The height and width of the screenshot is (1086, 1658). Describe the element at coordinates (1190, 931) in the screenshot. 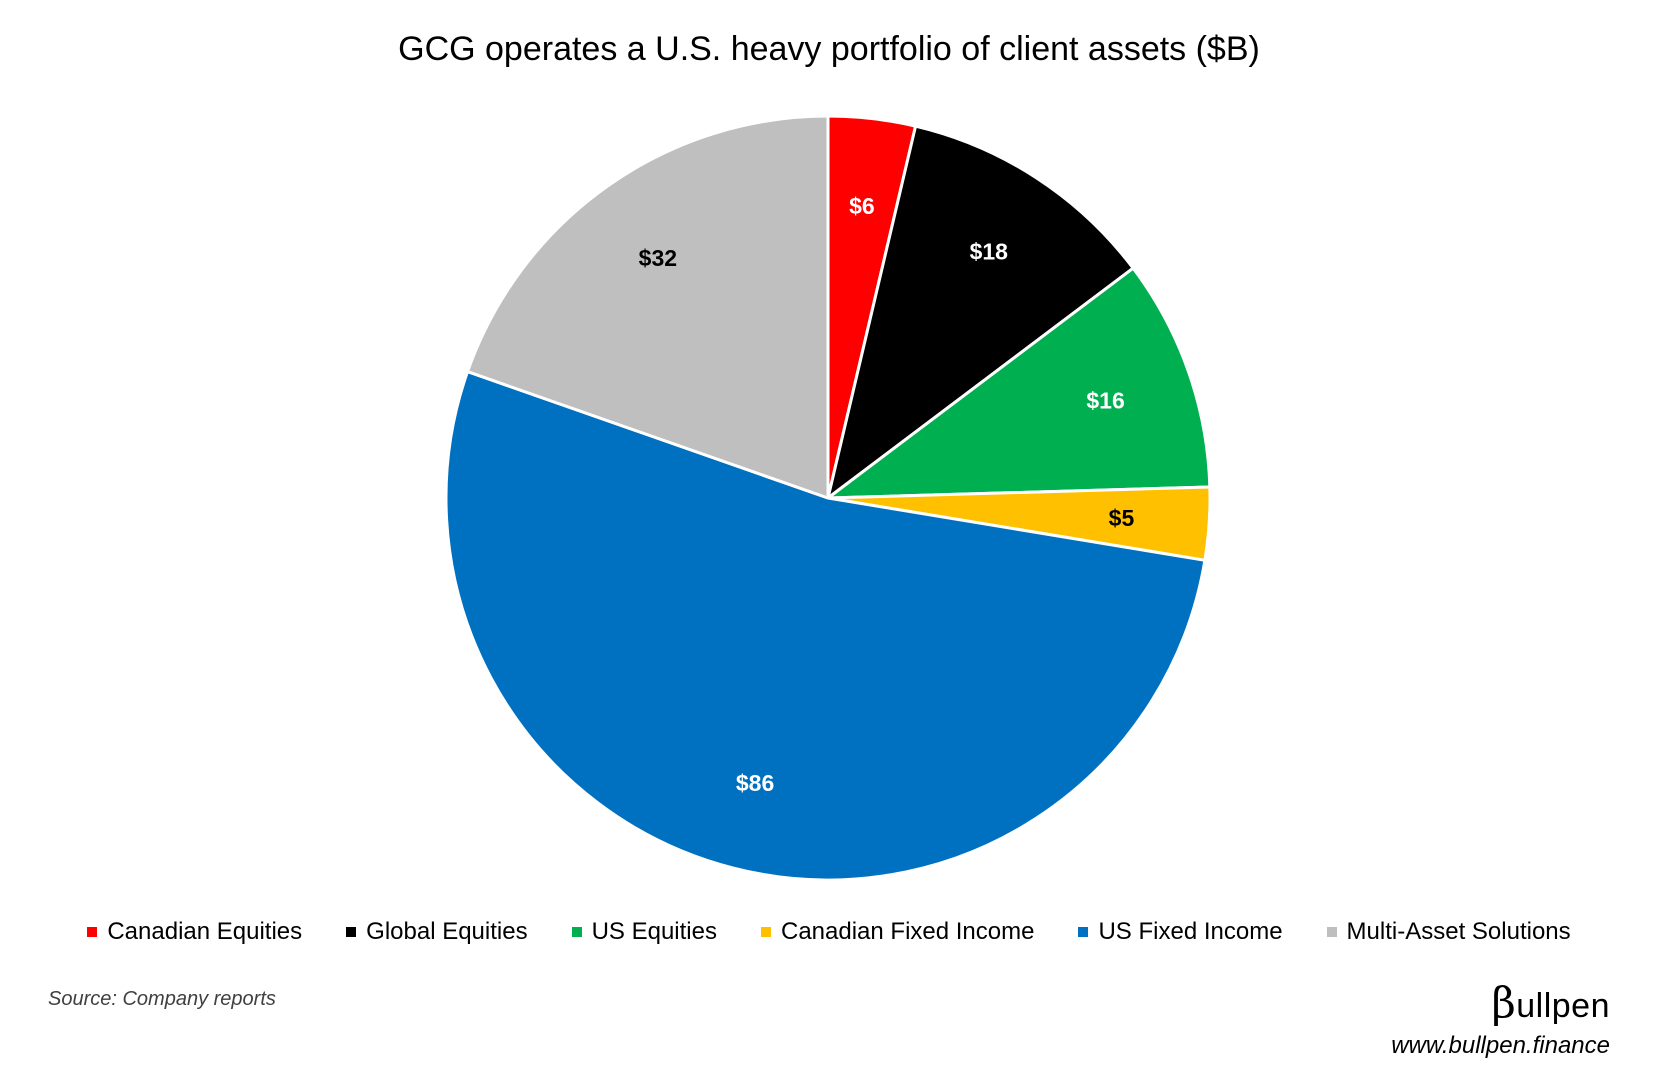

I see `legend-label: US Fixed Income` at that location.